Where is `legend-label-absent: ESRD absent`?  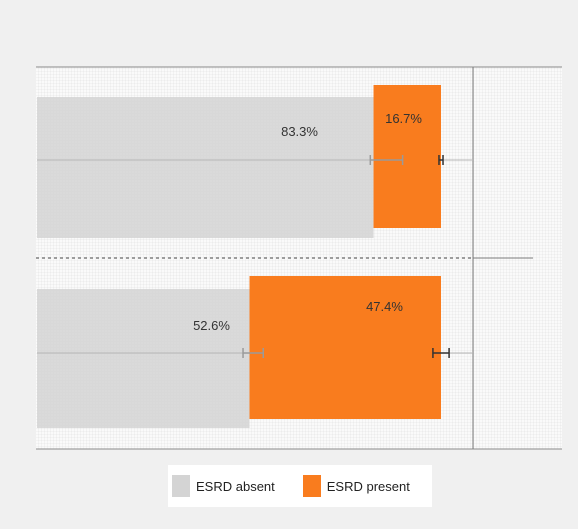
legend-label-absent: ESRD absent is located at coordinates (235, 486).